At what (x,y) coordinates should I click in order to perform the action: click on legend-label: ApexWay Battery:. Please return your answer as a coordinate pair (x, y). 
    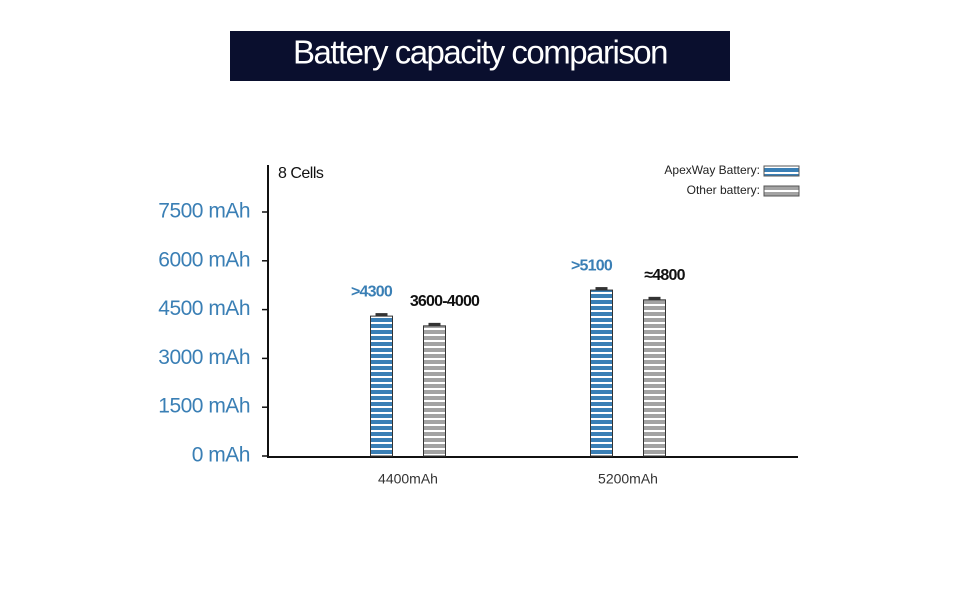
    Looking at the image, I should click on (712, 170).